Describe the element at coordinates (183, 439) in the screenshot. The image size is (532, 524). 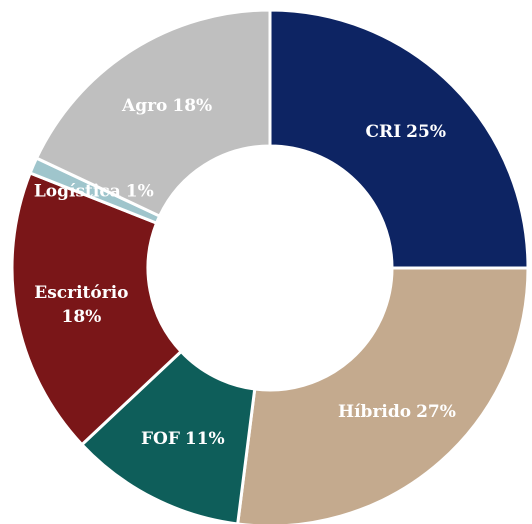
I see `slice-label: FOF 11%` at that location.